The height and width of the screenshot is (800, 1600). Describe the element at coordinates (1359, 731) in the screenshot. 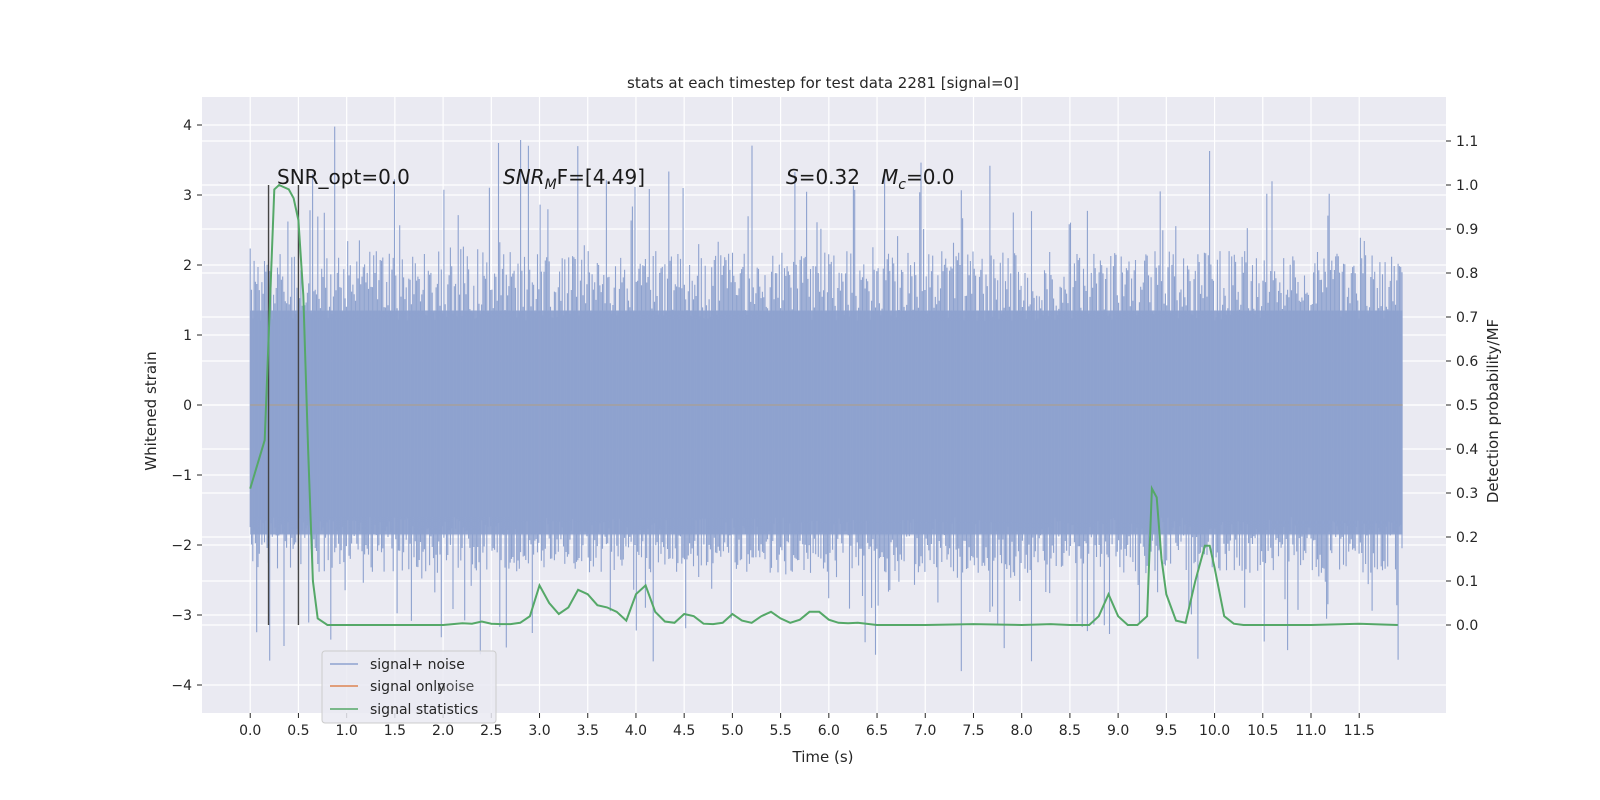

I see `x-tick-label: 11.5` at that location.